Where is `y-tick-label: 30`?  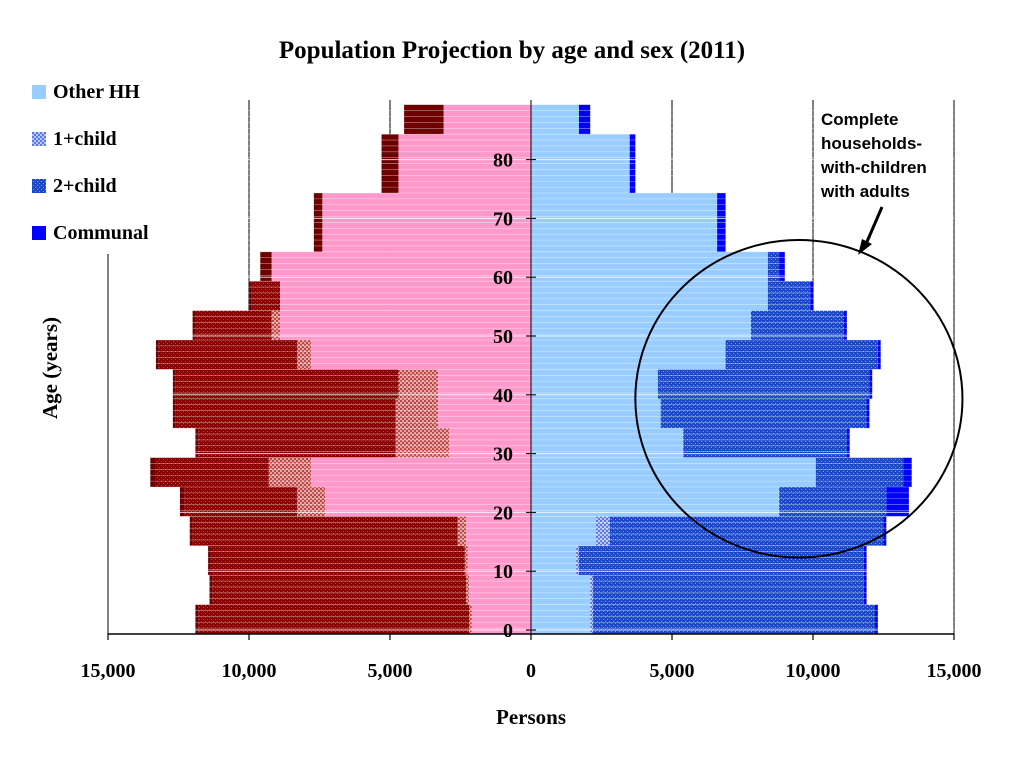
y-tick-label: 30 is located at coordinates (503, 455).